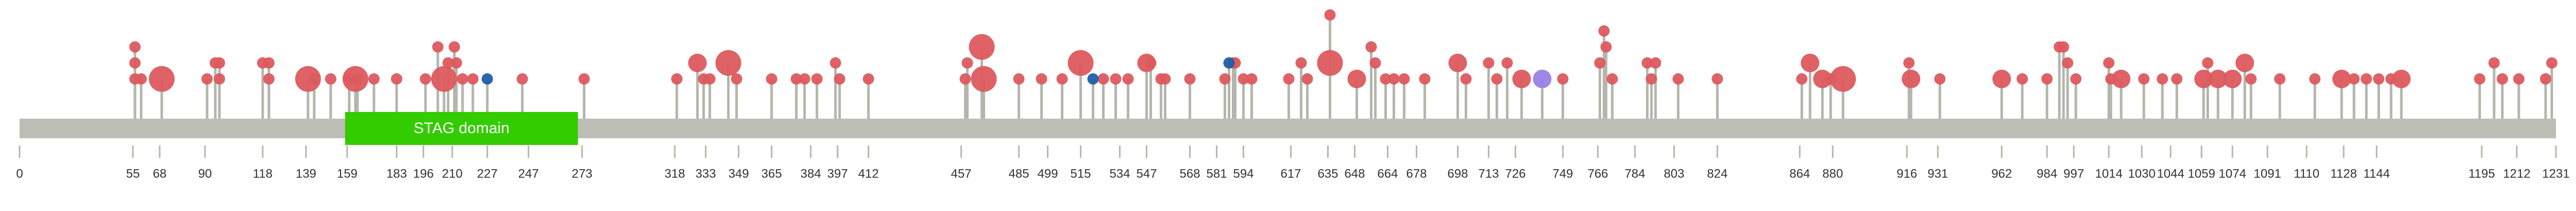 This screenshot has width=2576, height=211. Describe the element at coordinates (1217, 174) in the screenshot. I see `x-tick-label: 581` at that location.